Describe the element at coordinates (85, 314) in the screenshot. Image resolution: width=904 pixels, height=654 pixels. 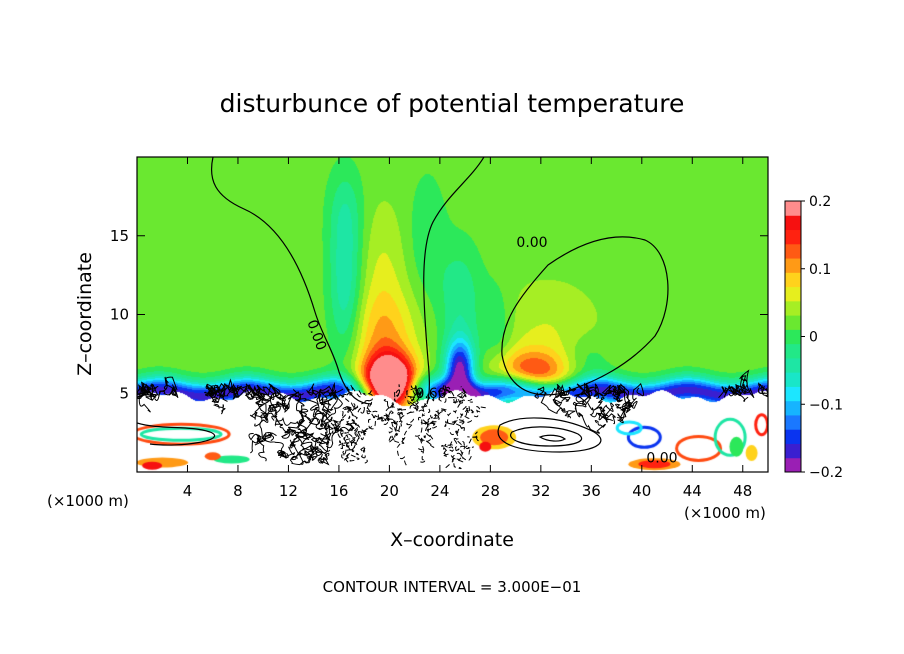
I see `y-axis-label: Z–coordinate` at that location.